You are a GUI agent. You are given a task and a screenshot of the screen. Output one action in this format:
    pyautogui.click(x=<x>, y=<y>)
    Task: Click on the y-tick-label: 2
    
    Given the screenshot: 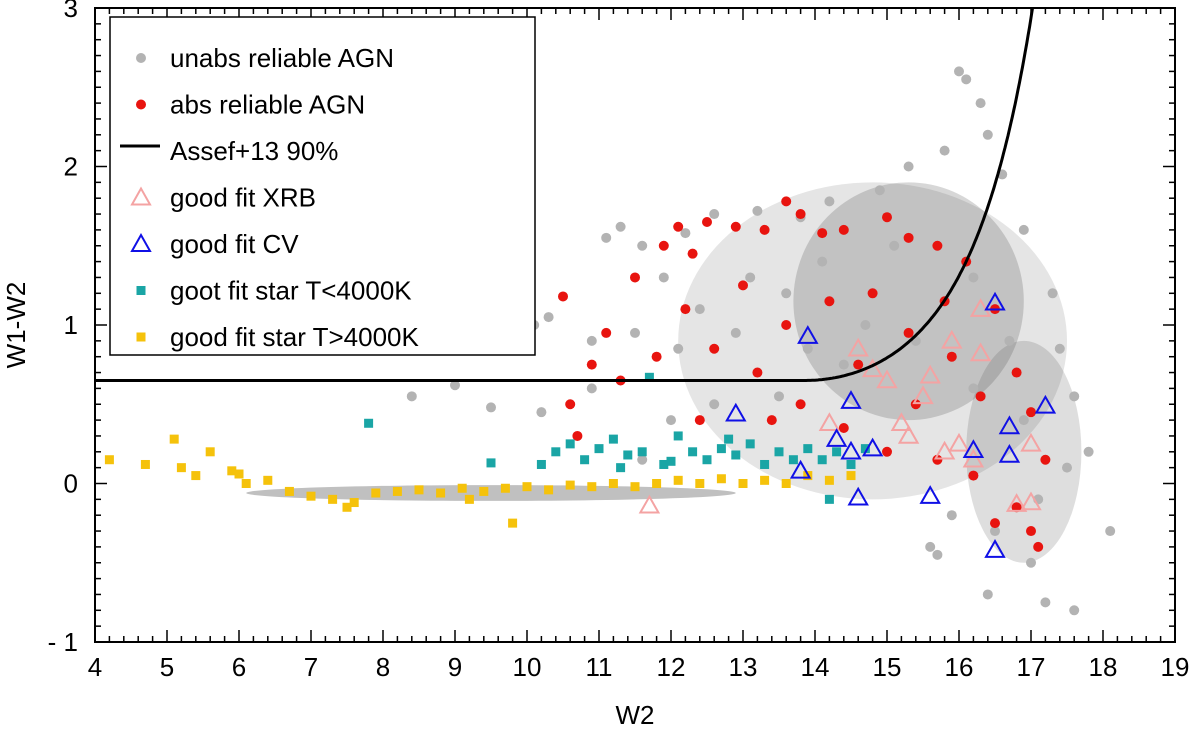 What is the action you would take?
    pyautogui.click(x=71, y=167)
    